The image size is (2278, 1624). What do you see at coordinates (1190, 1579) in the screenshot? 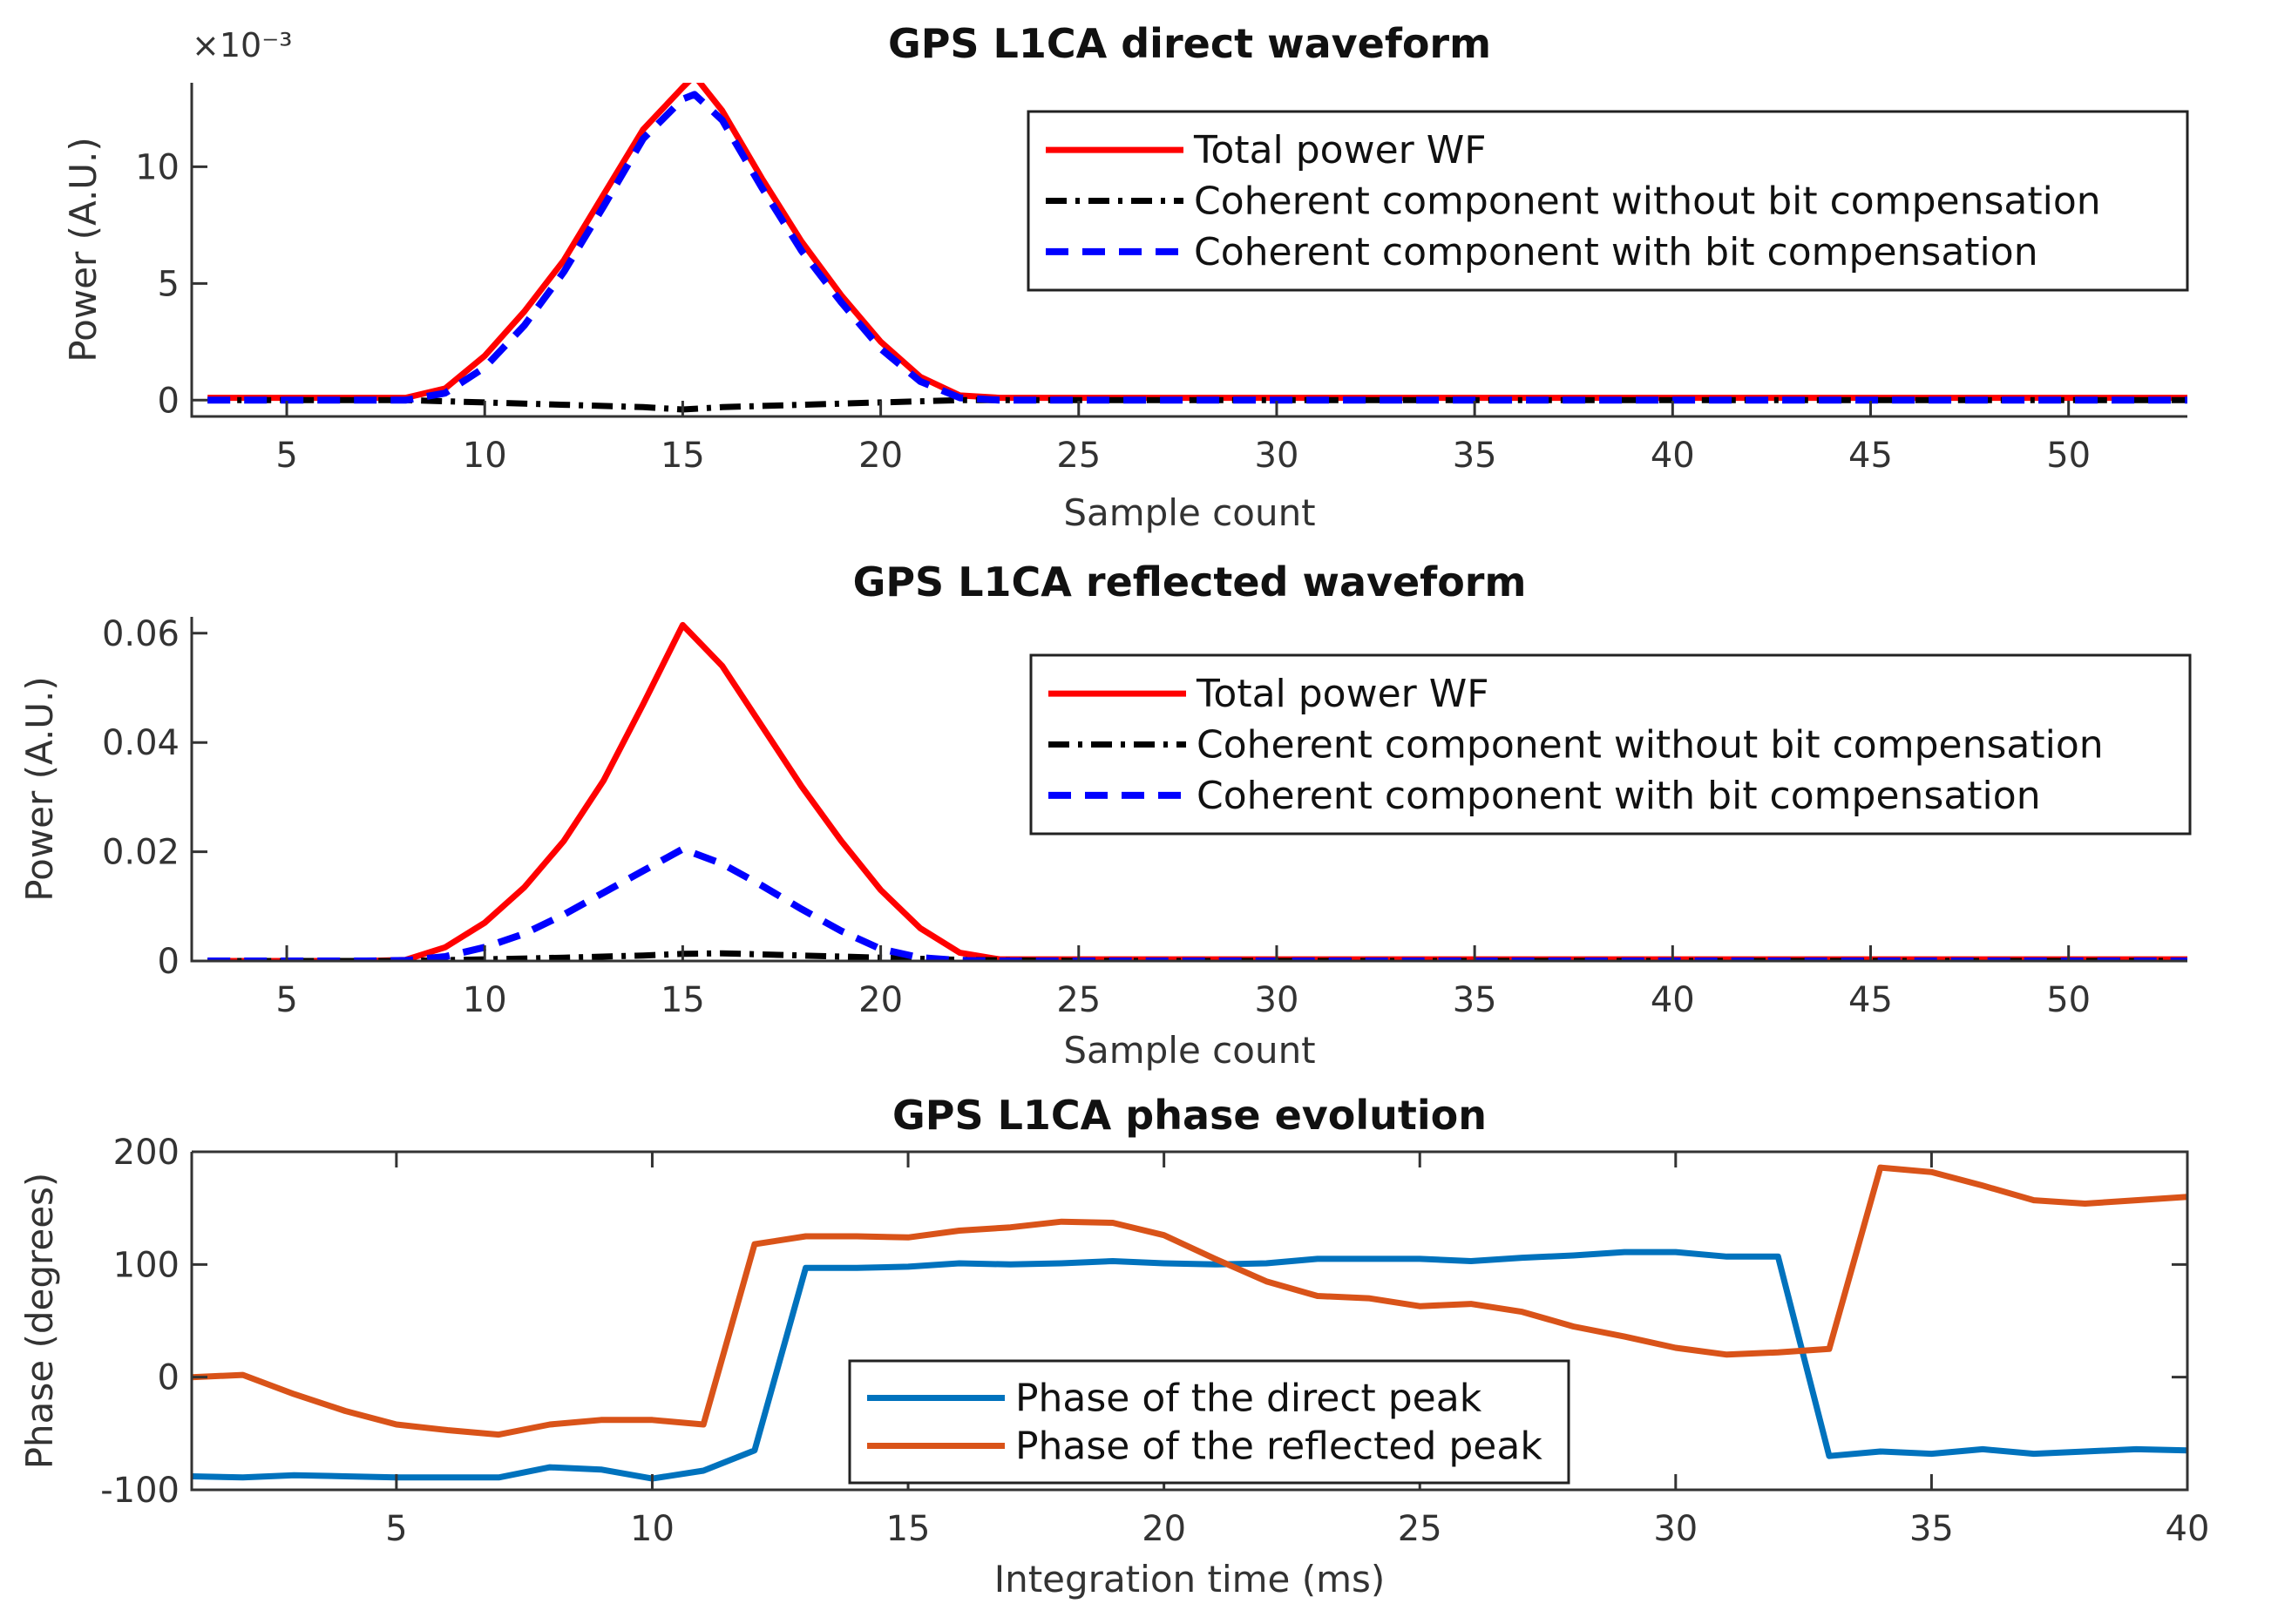
I see `x-axis-label: Integration time (ms)` at bounding box center [1190, 1579].